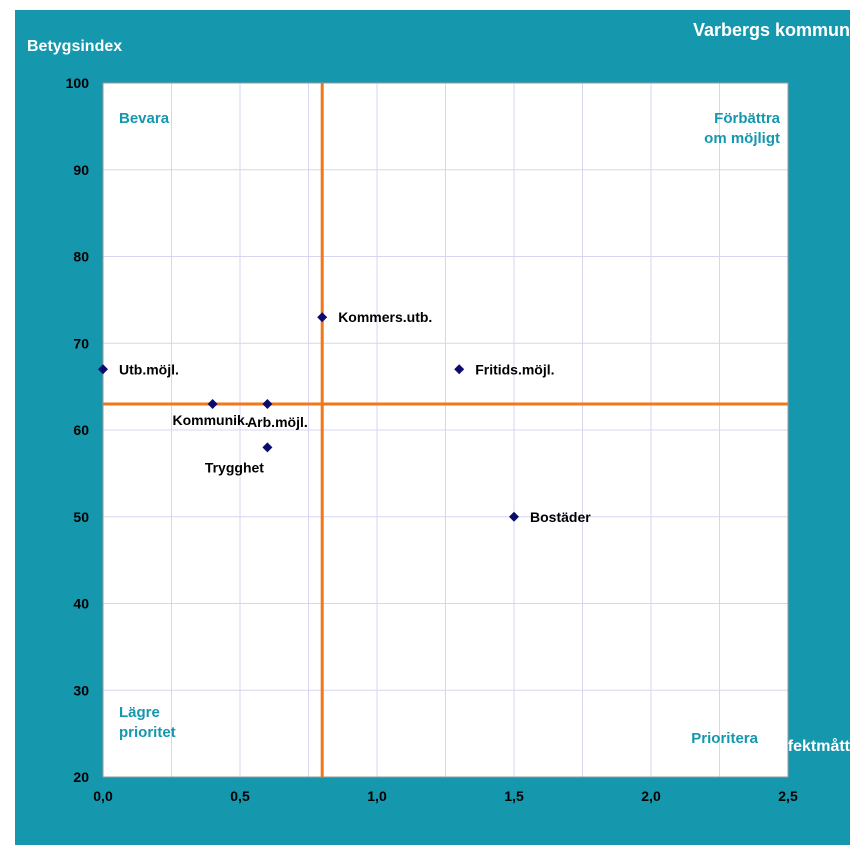 The image size is (857, 850). I want to click on data-point-label: Trygghet, so click(234, 467).